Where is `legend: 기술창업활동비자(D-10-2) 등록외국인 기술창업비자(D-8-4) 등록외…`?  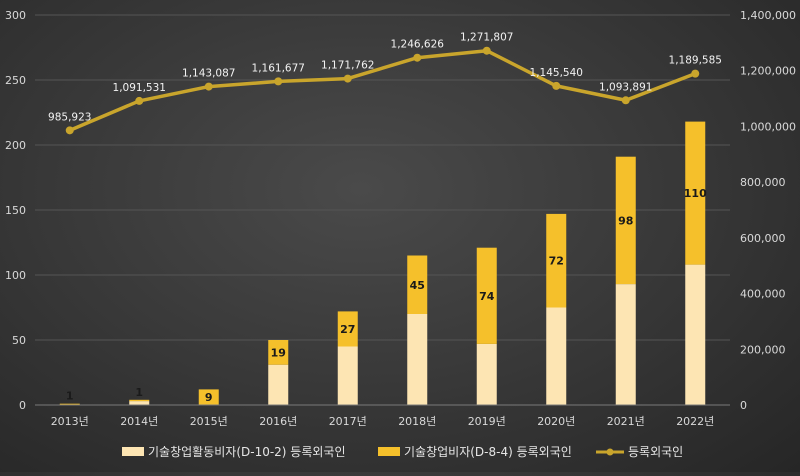
legend: 기술창업활동비자(D-10-2) 등록외국인 기술창업비자(D-8-4) 등록외… is located at coordinates (402, 452).